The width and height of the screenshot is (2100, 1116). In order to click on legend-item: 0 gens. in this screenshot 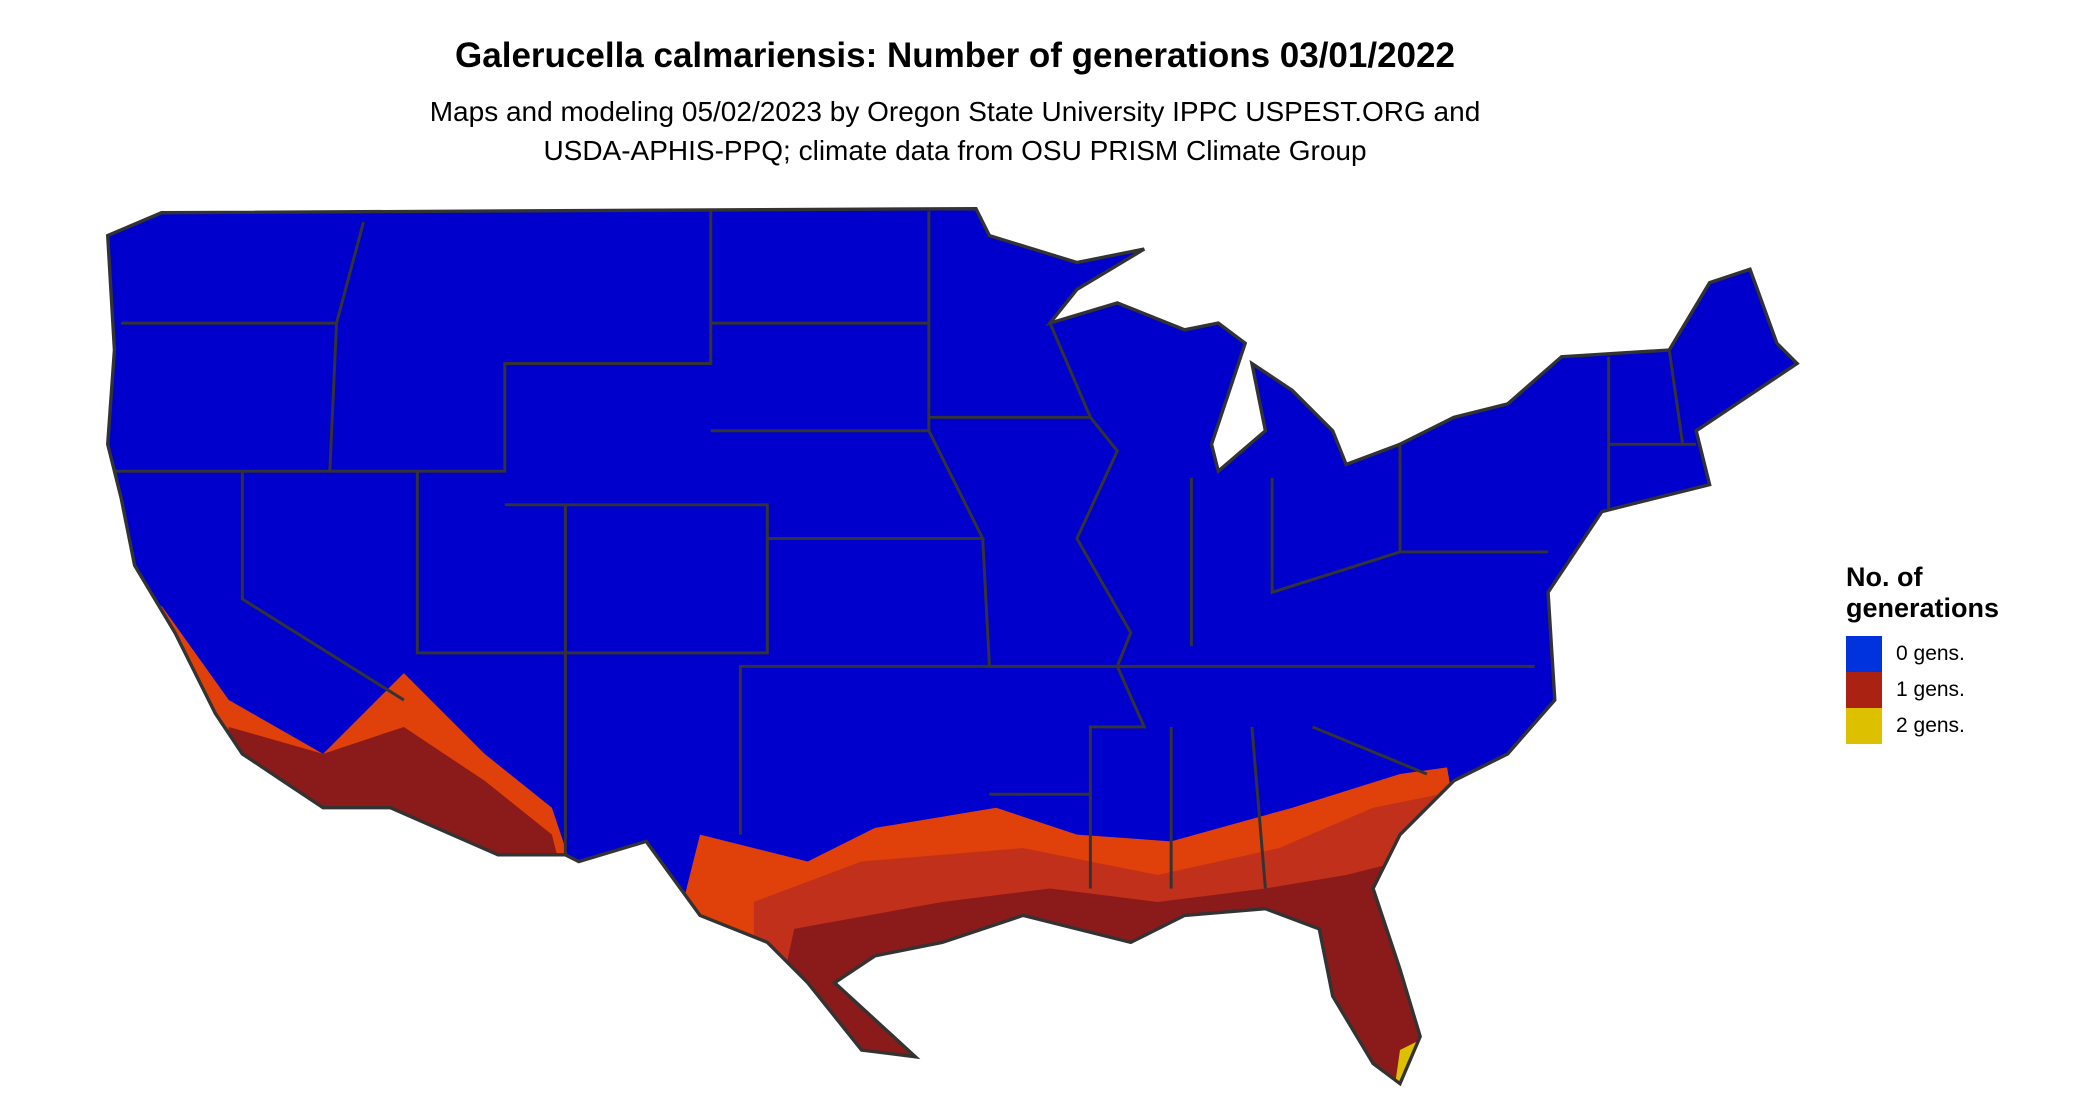, I will do `click(1956, 654)`.